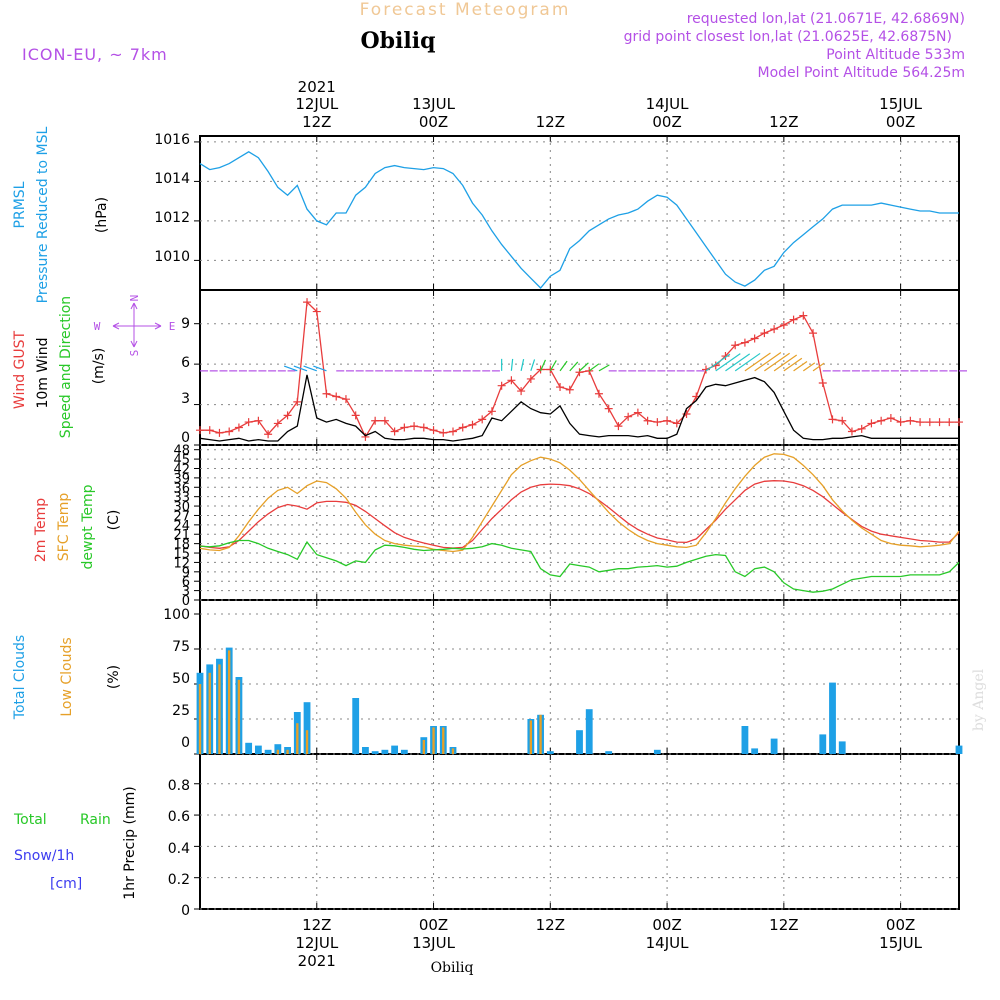  I want to click on cloud-tick: 75, so click(181, 647).